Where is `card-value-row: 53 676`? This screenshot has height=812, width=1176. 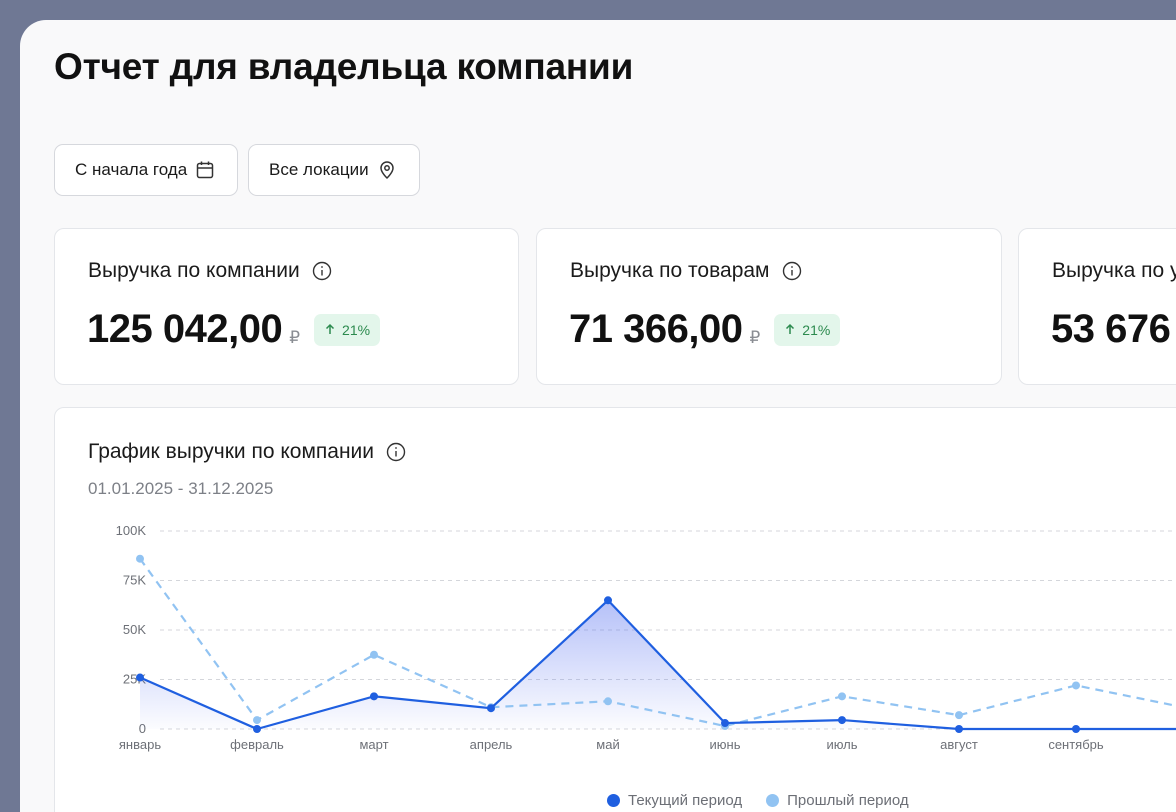
card-value-row: 53 676 is located at coordinates (1111, 329).